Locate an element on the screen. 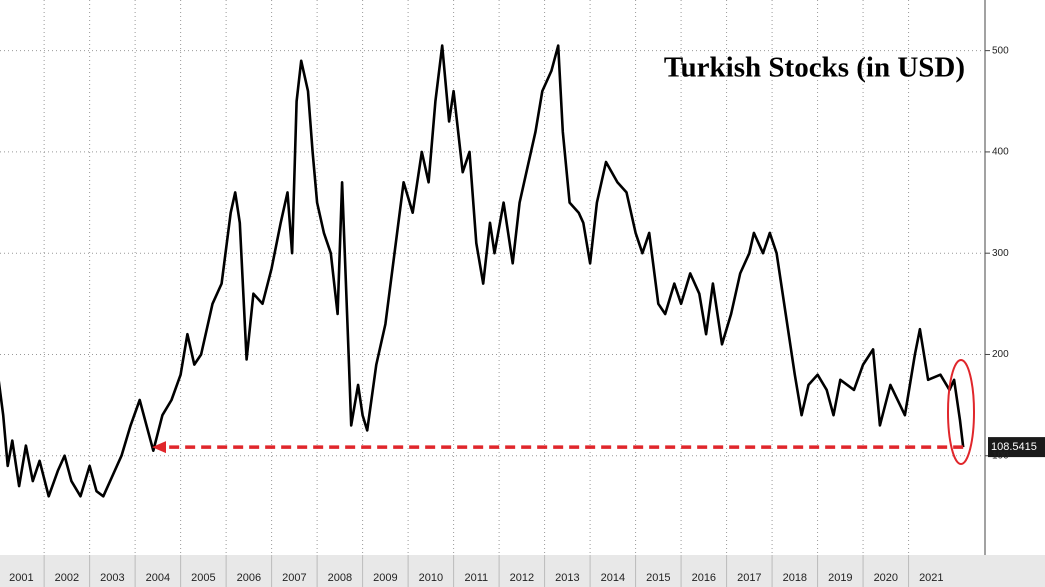 The height and width of the screenshot is (587, 1045). x-tick-label: 2006 is located at coordinates (249, 578).